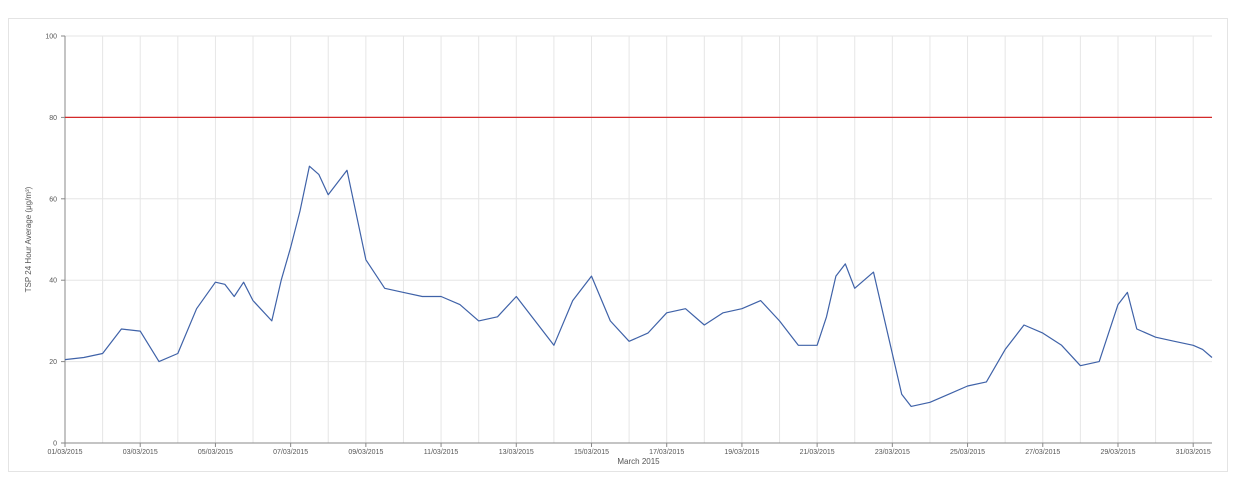 This screenshot has height=490, width=1234. Describe the element at coordinates (365, 452) in the screenshot. I see `x-tick-label: 09/03/2015` at that location.